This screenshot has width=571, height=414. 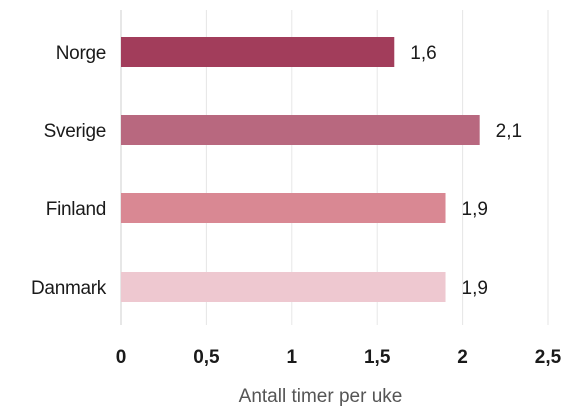 I want to click on value-labels: 1,6 2,1 1,9 1,9, so click(x=466, y=171).